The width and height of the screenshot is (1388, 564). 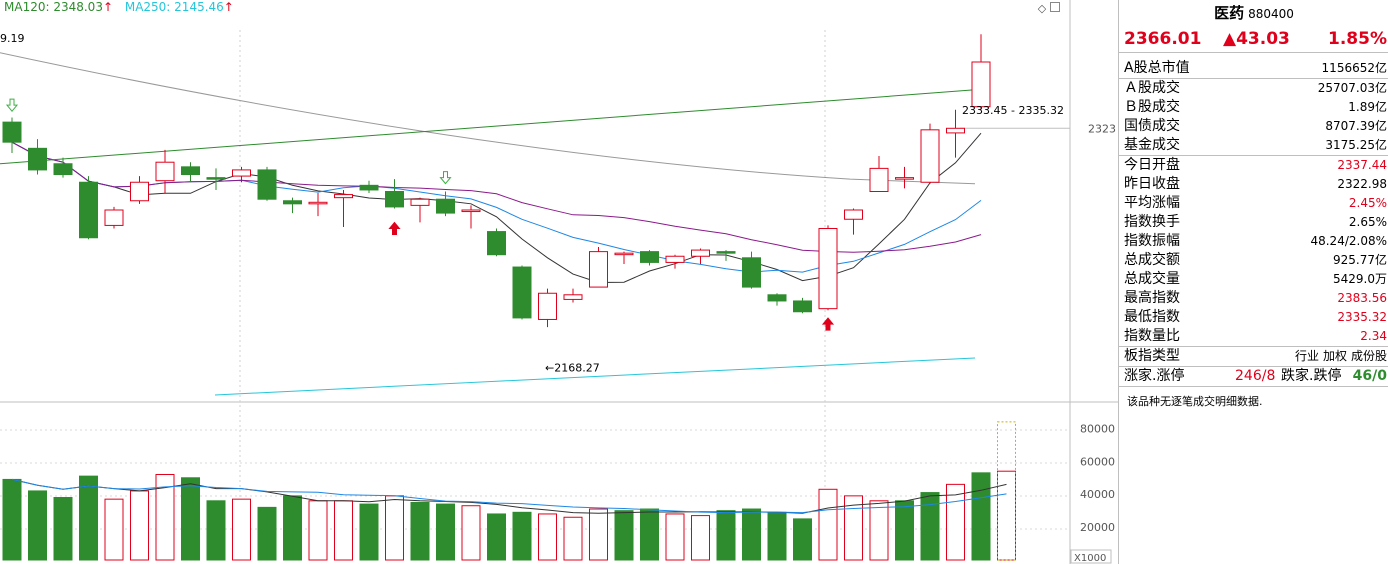 What do you see at coordinates (1042, 8) in the screenshot?
I see `diamond-icon: ◇` at bounding box center [1042, 8].